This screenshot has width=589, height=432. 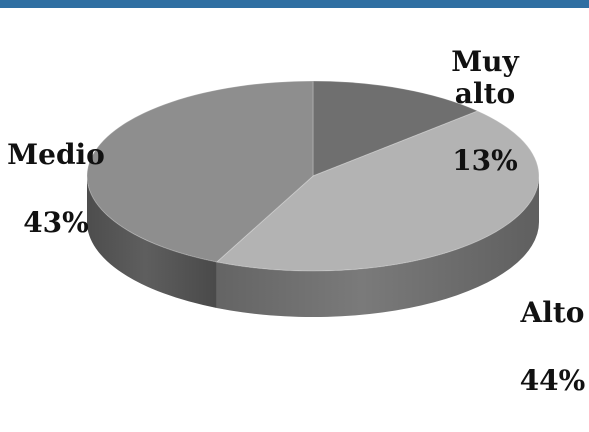 I want to click on label-alto: Alto 44%, so click(x=552, y=347).